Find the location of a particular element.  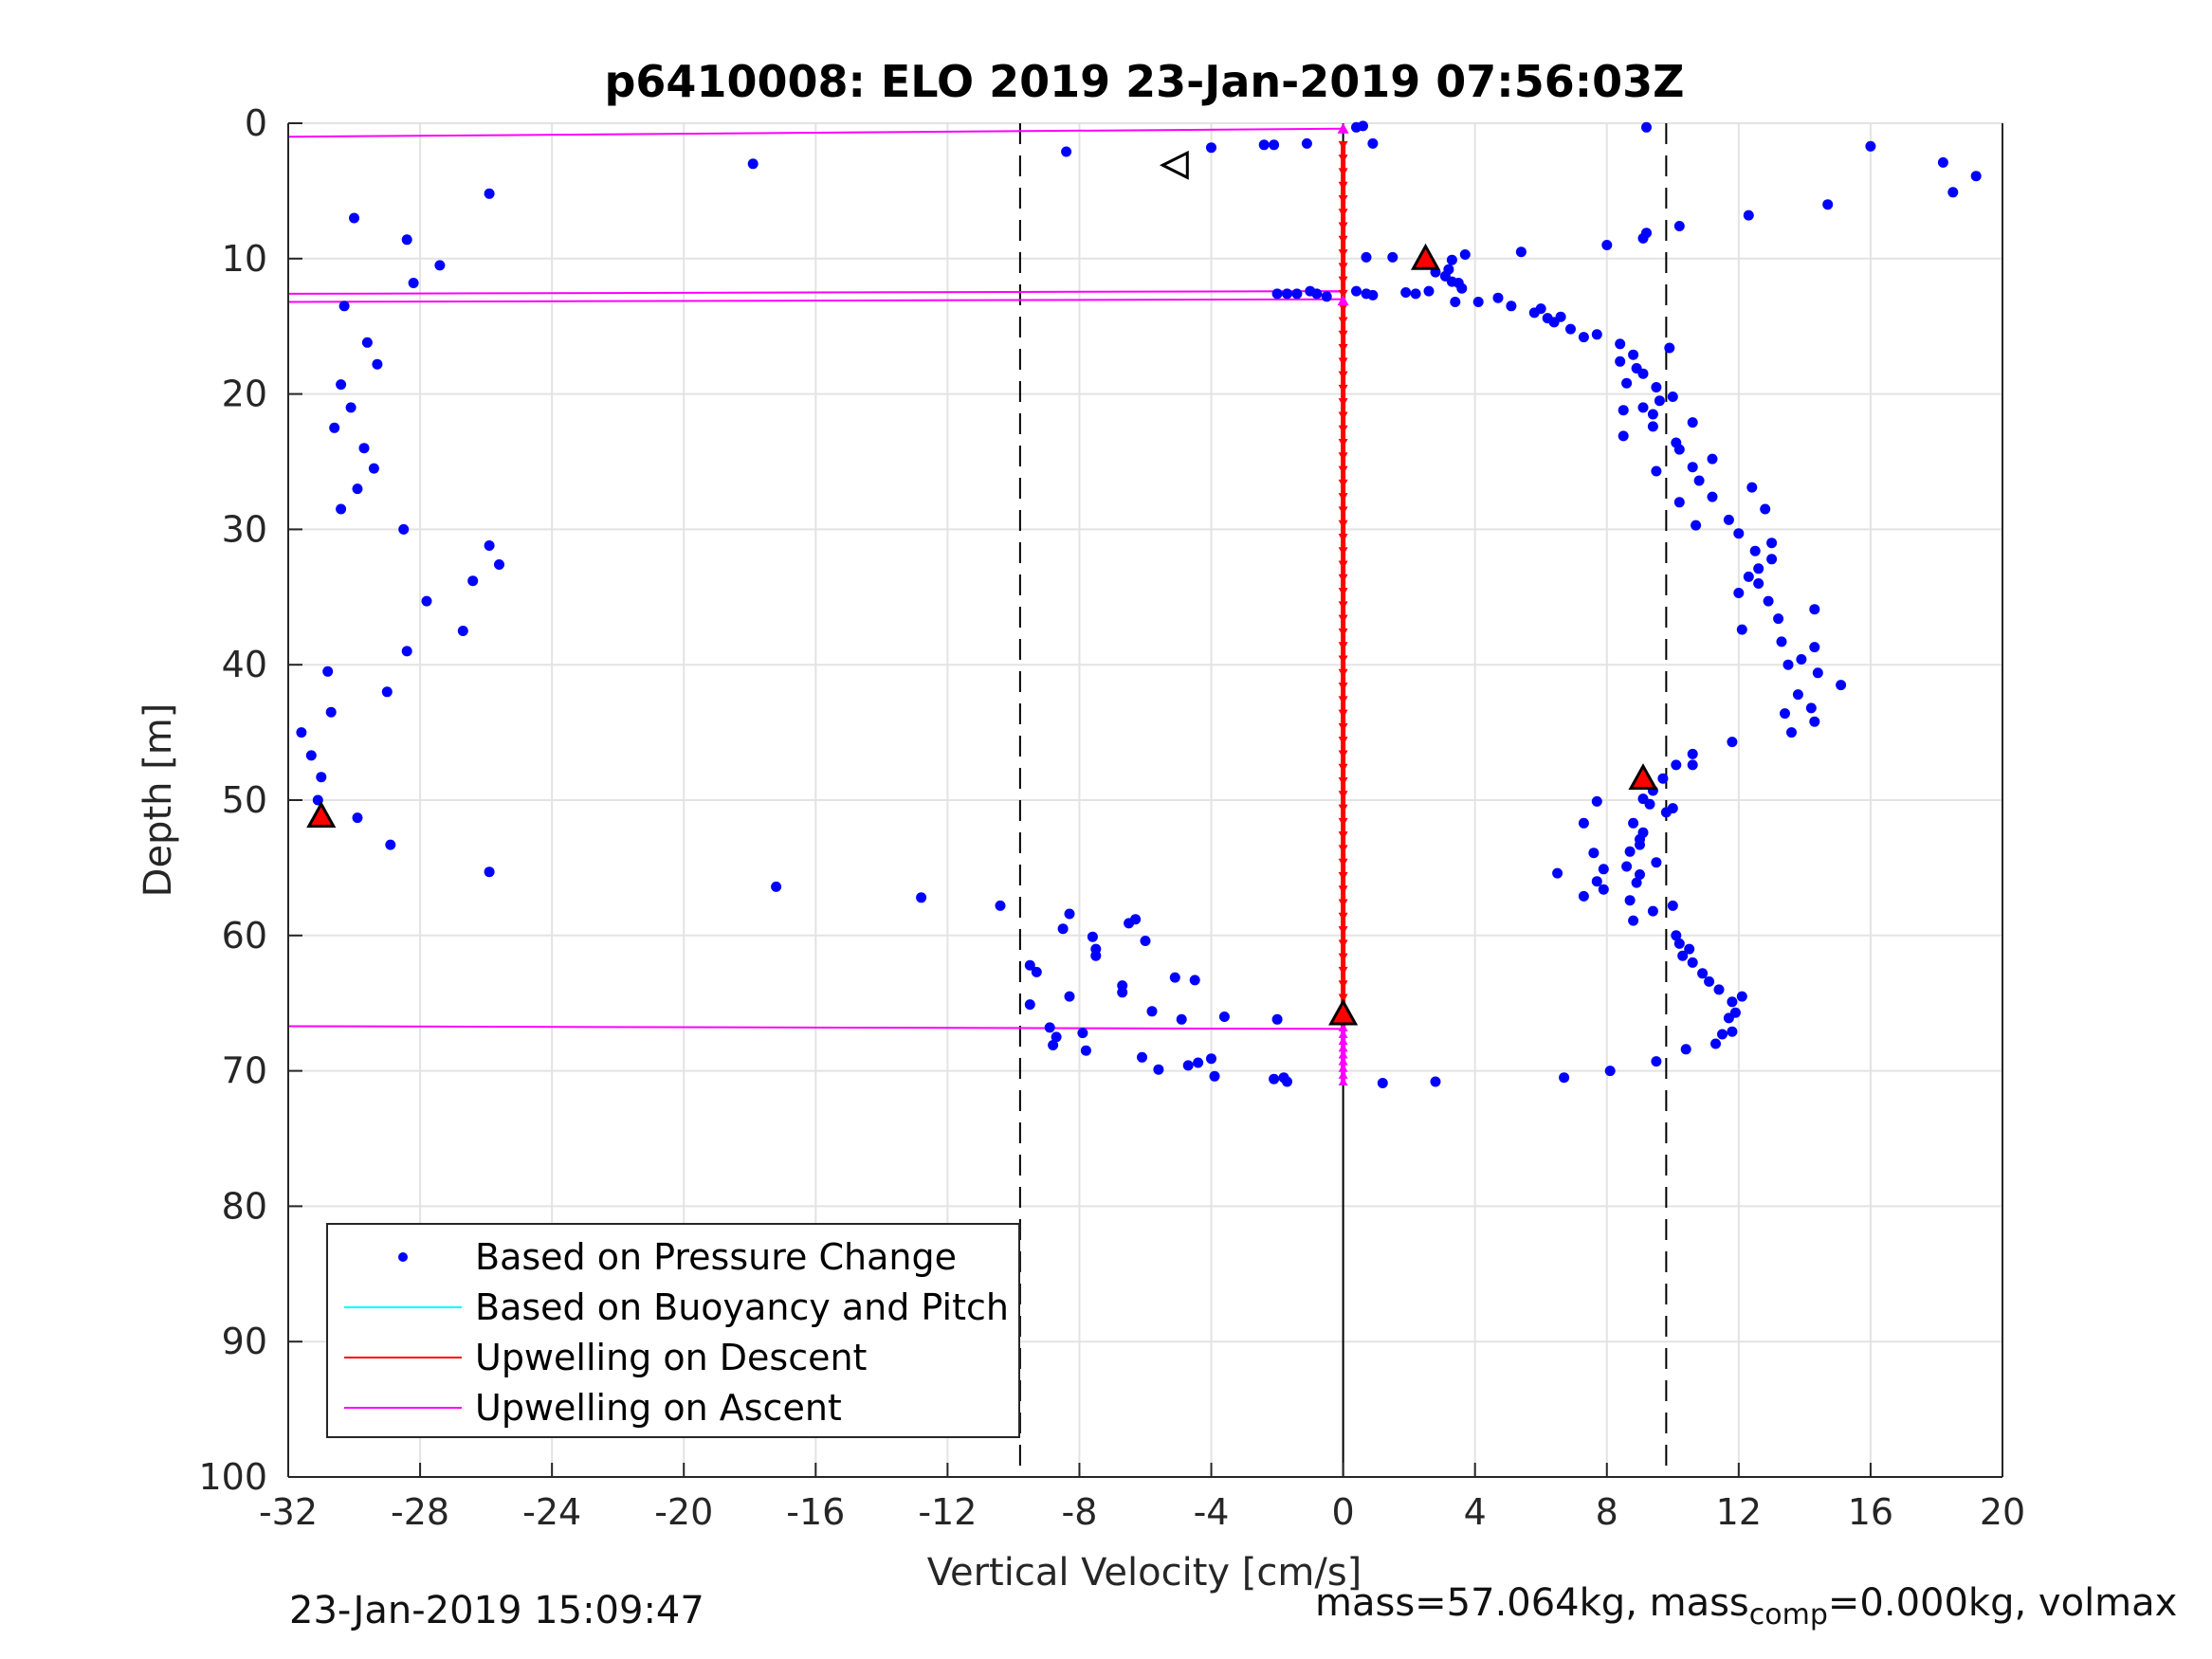

x-tick-label: -4 is located at coordinates (1212, 1512).